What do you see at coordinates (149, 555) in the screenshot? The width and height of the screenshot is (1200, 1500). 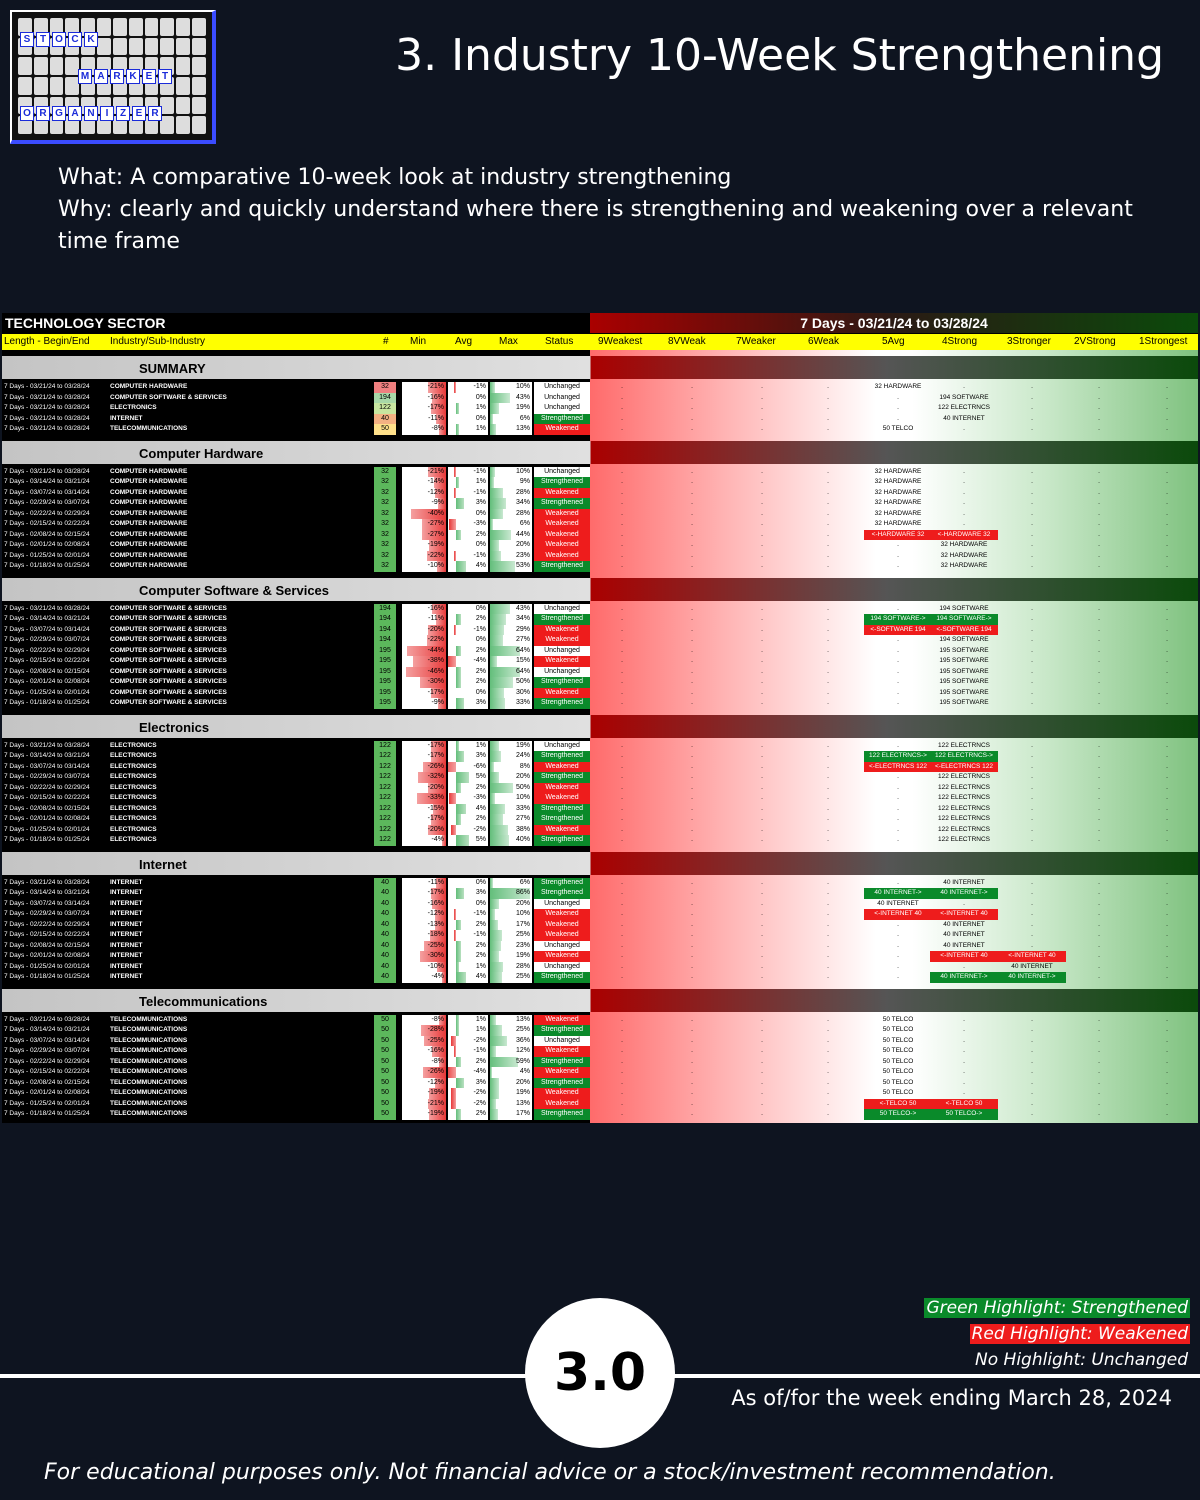 I see `row-industry: COMPUTER HARDWARE` at bounding box center [149, 555].